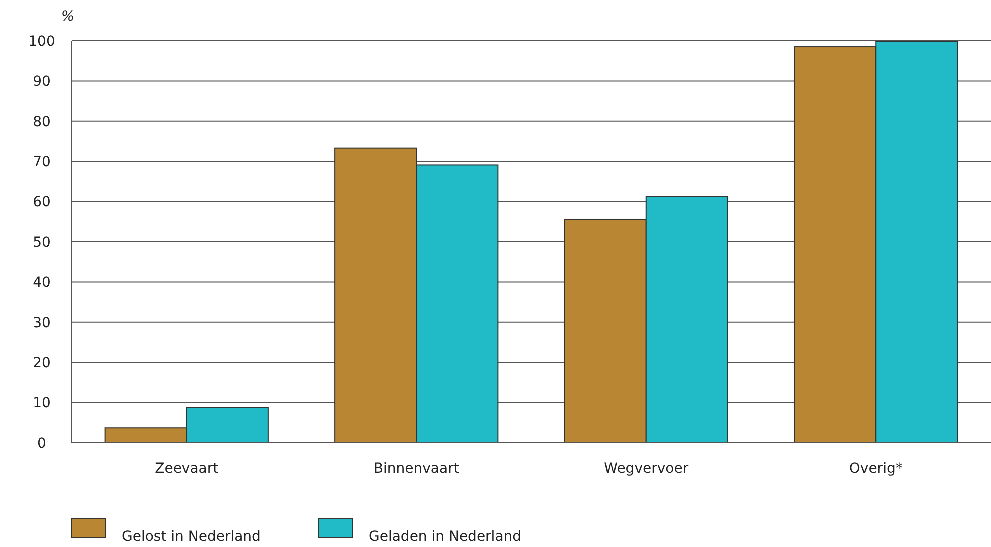 The width and height of the screenshot is (991, 547). What do you see at coordinates (445, 536) in the screenshot?
I see `legend-label: Geladen in Nederland` at bounding box center [445, 536].